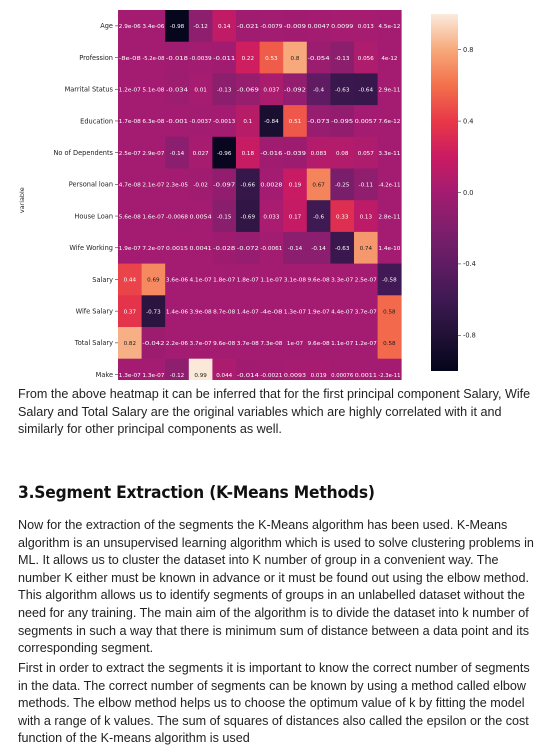 The image size is (552, 755). What do you see at coordinates (224, 90) in the screenshot?
I see `cell-label: -0.13` at bounding box center [224, 90].